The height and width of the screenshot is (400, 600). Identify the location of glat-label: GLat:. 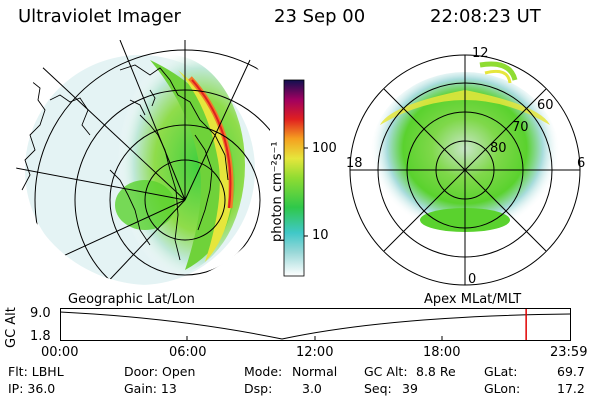
(501, 371).